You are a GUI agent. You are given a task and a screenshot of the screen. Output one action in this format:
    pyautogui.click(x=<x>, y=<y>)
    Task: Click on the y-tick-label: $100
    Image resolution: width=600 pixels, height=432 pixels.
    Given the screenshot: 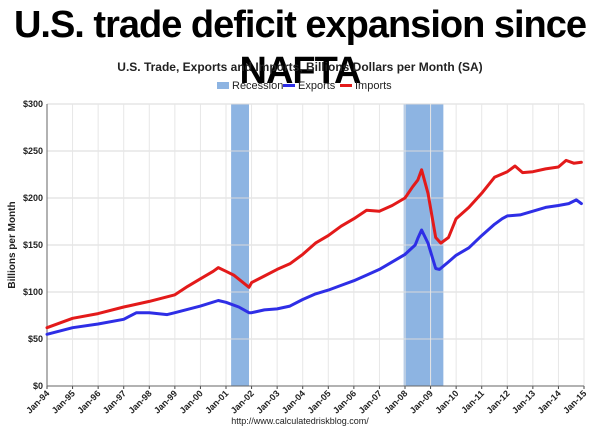 What is the action you would take?
    pyautogui.click(x=33, y=292)
    